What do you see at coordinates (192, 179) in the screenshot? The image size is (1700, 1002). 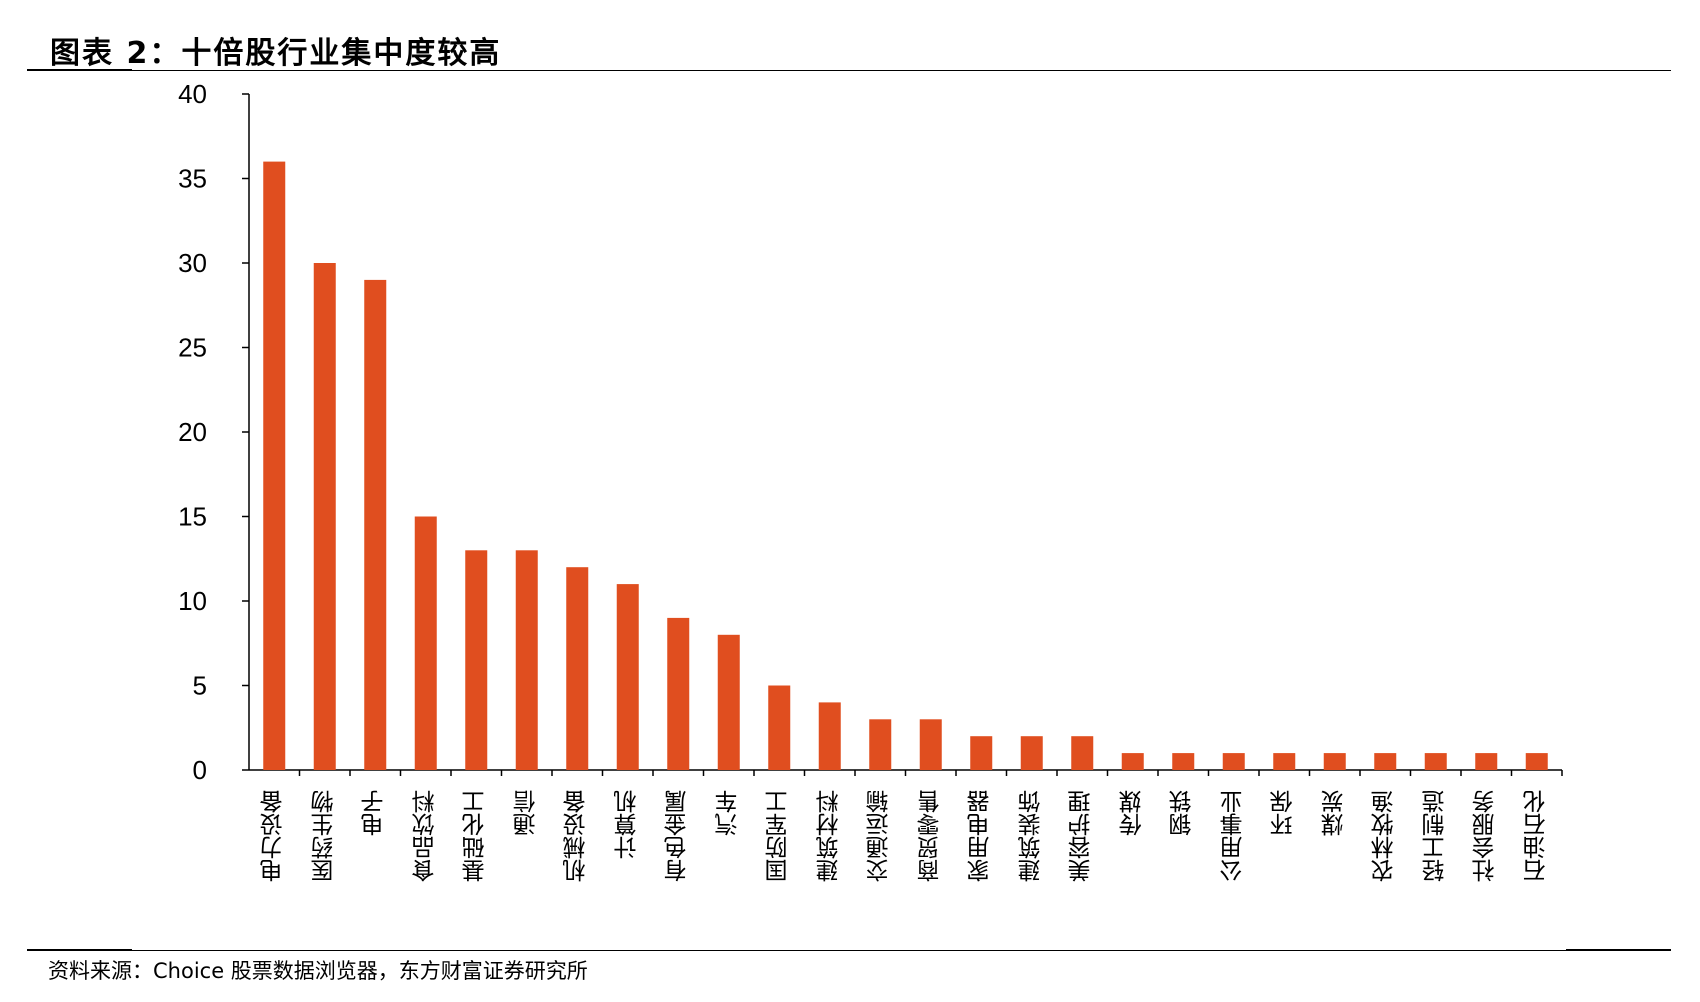 I see `y-tick-label: 35` at bounding box center [192, 179].